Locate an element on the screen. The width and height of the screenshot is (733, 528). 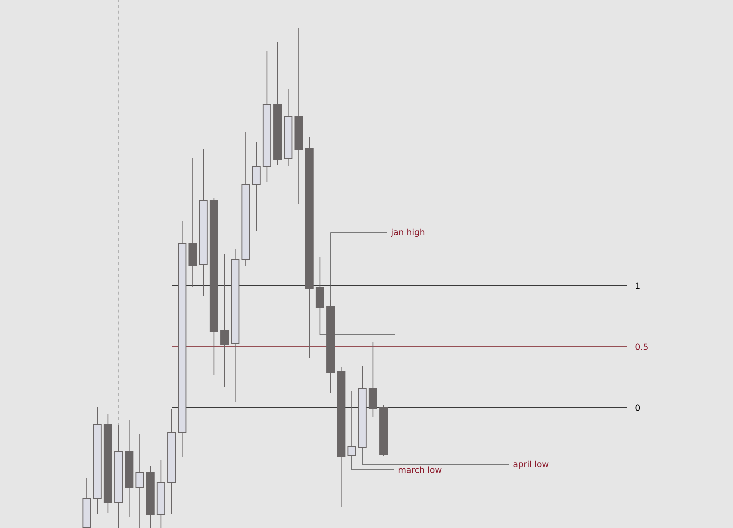
text: 0 is located at coordinates (638, 408).